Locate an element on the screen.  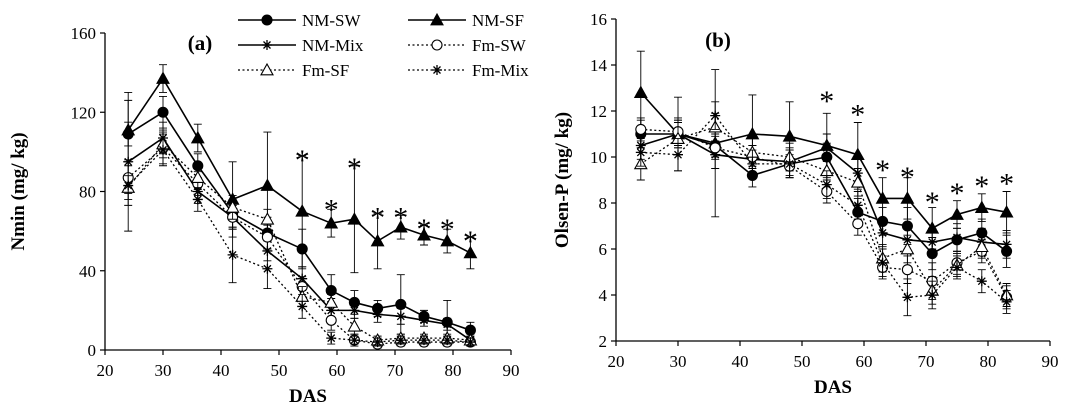
y-tick-label: 80 is located at coordinates (87, 192).